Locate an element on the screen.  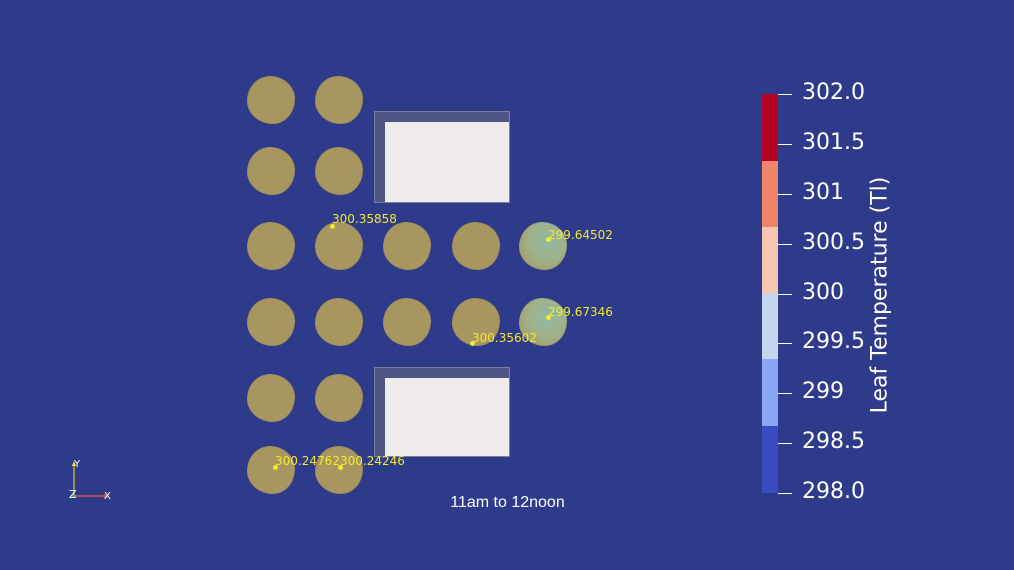
probe-label: 299.67346 is located at coordinates (580, 312).